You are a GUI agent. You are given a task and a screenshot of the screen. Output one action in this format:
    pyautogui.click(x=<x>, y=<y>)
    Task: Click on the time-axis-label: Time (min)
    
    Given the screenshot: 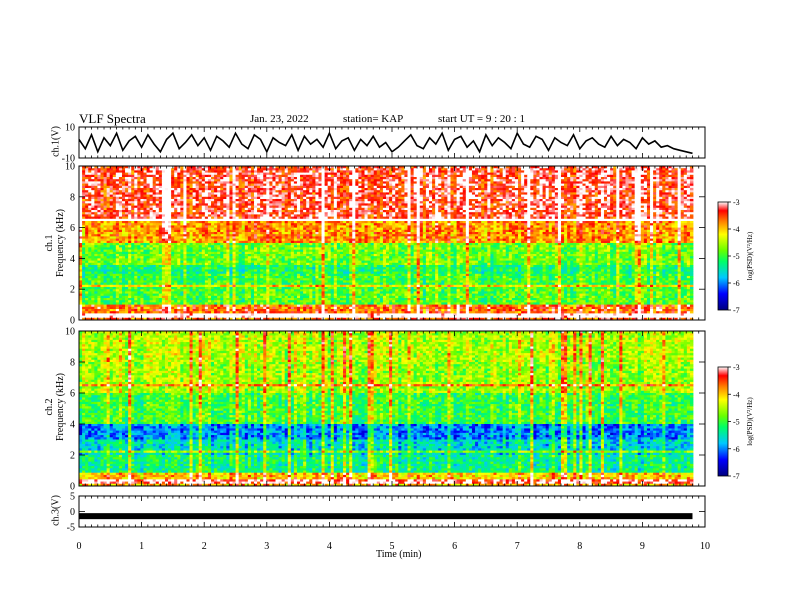 What is the action you would take?
    pyautogui.click(x=398, y=554)
    